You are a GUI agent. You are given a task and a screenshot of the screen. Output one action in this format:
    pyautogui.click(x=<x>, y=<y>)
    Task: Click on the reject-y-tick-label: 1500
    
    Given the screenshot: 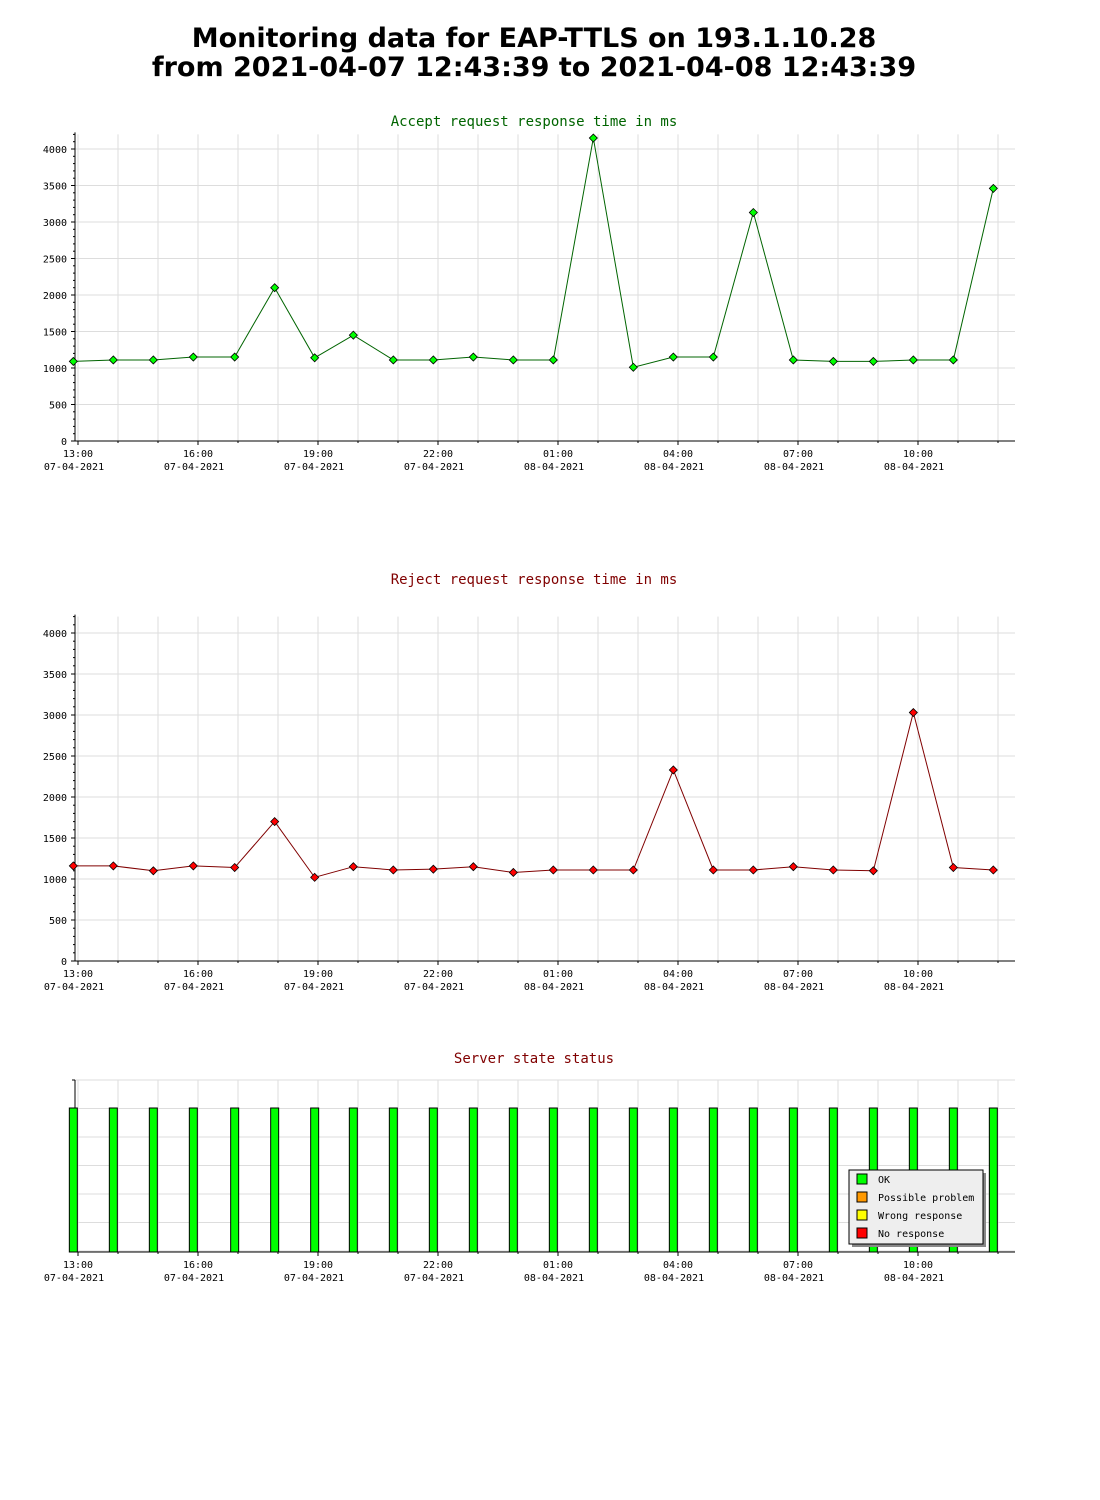 What is the action you would take?
    pyautogui.click(x=55, y=839)
    